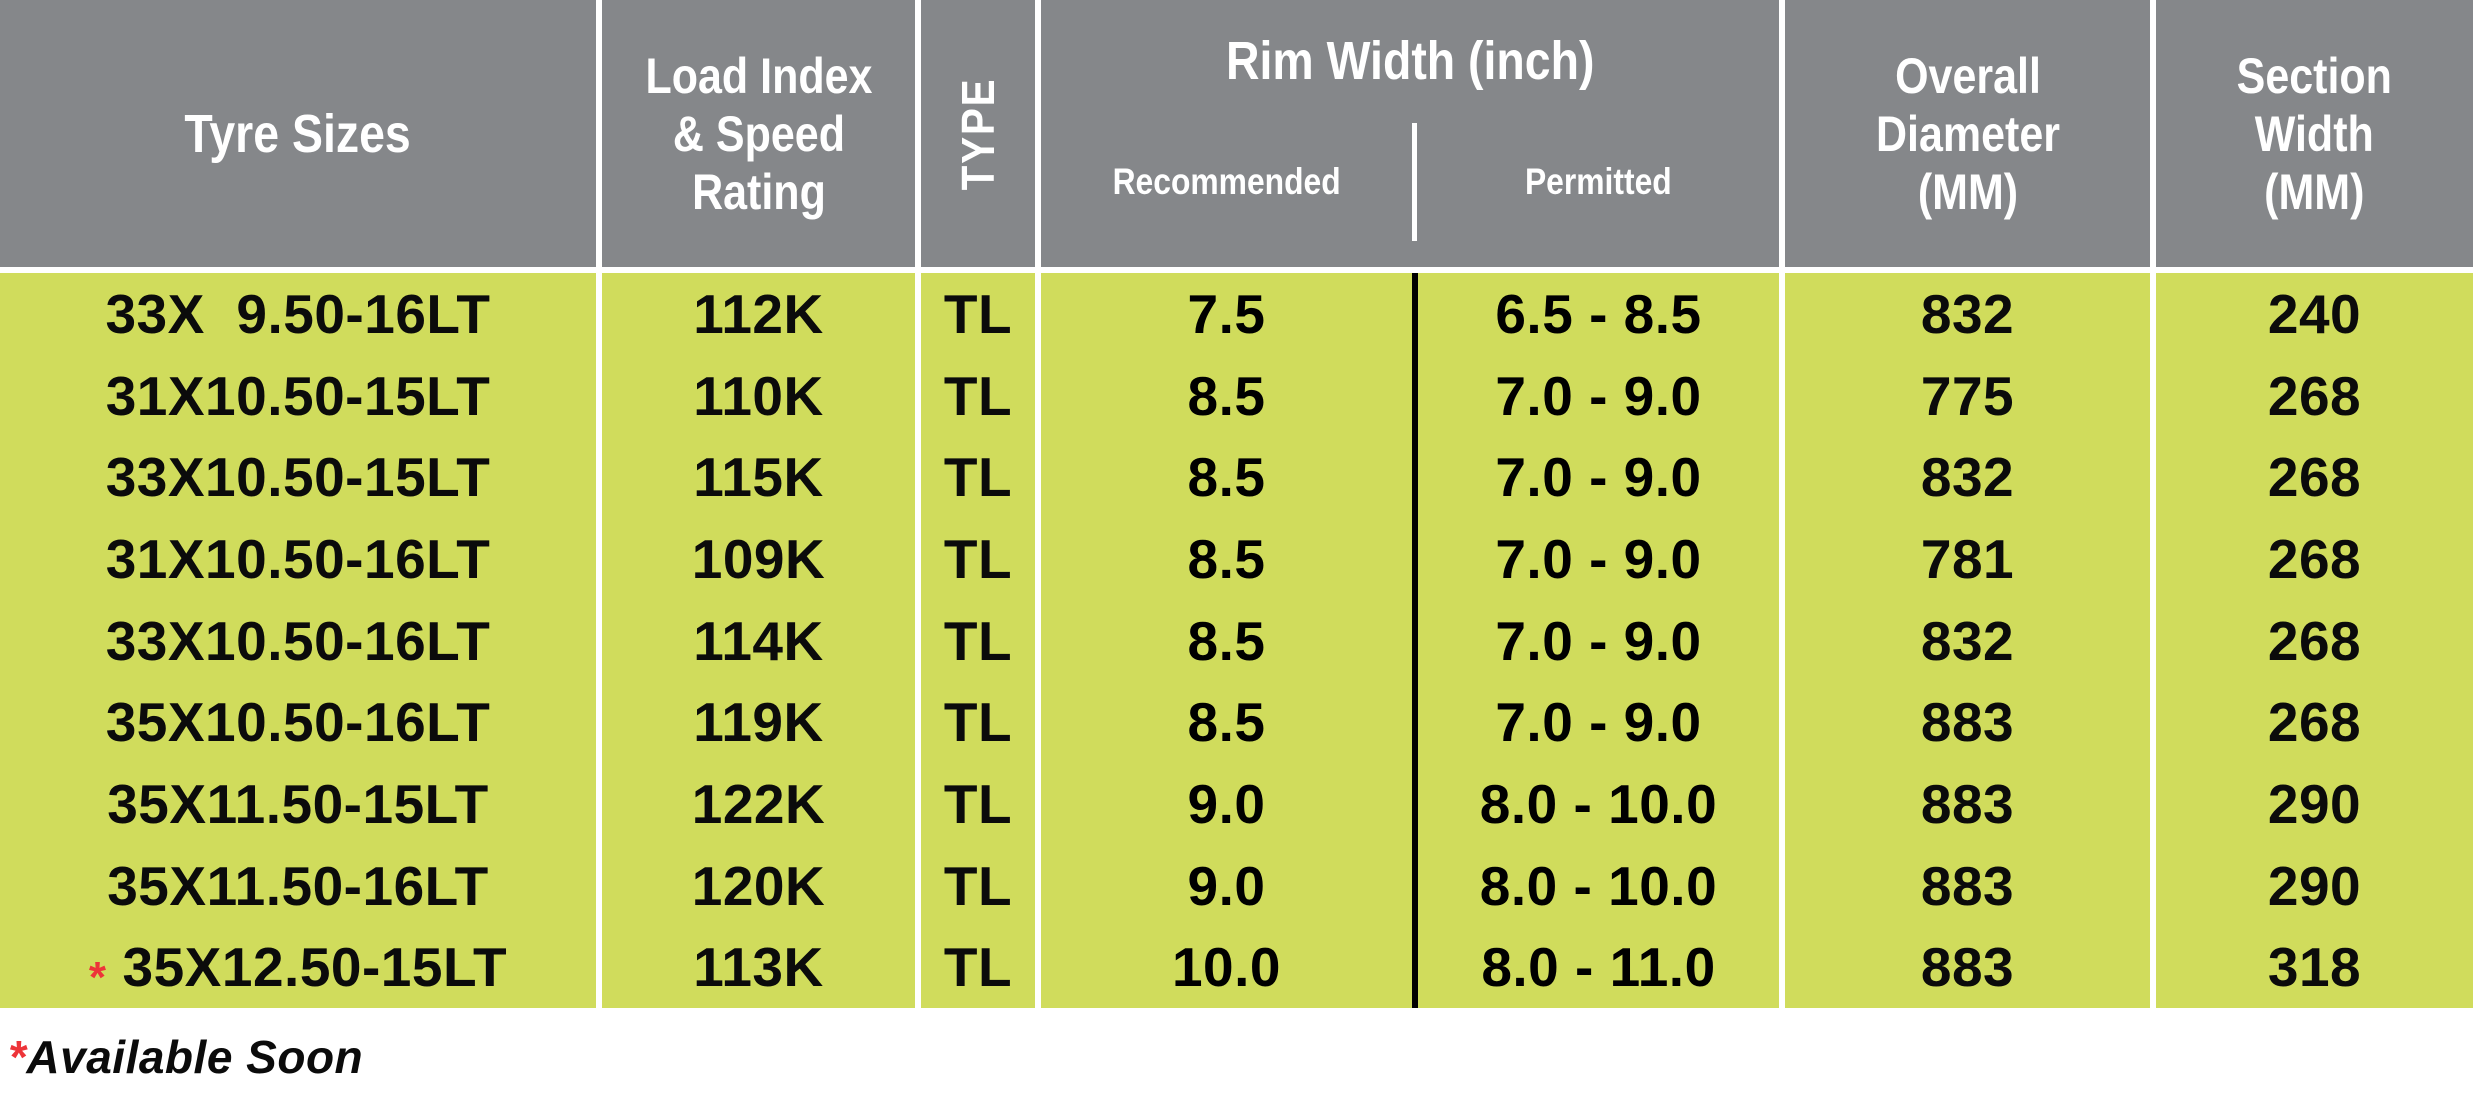 The height and width of the screenshot is (1107, 2473). I want to click on col-header-type: TYPE, so click(978, 133).